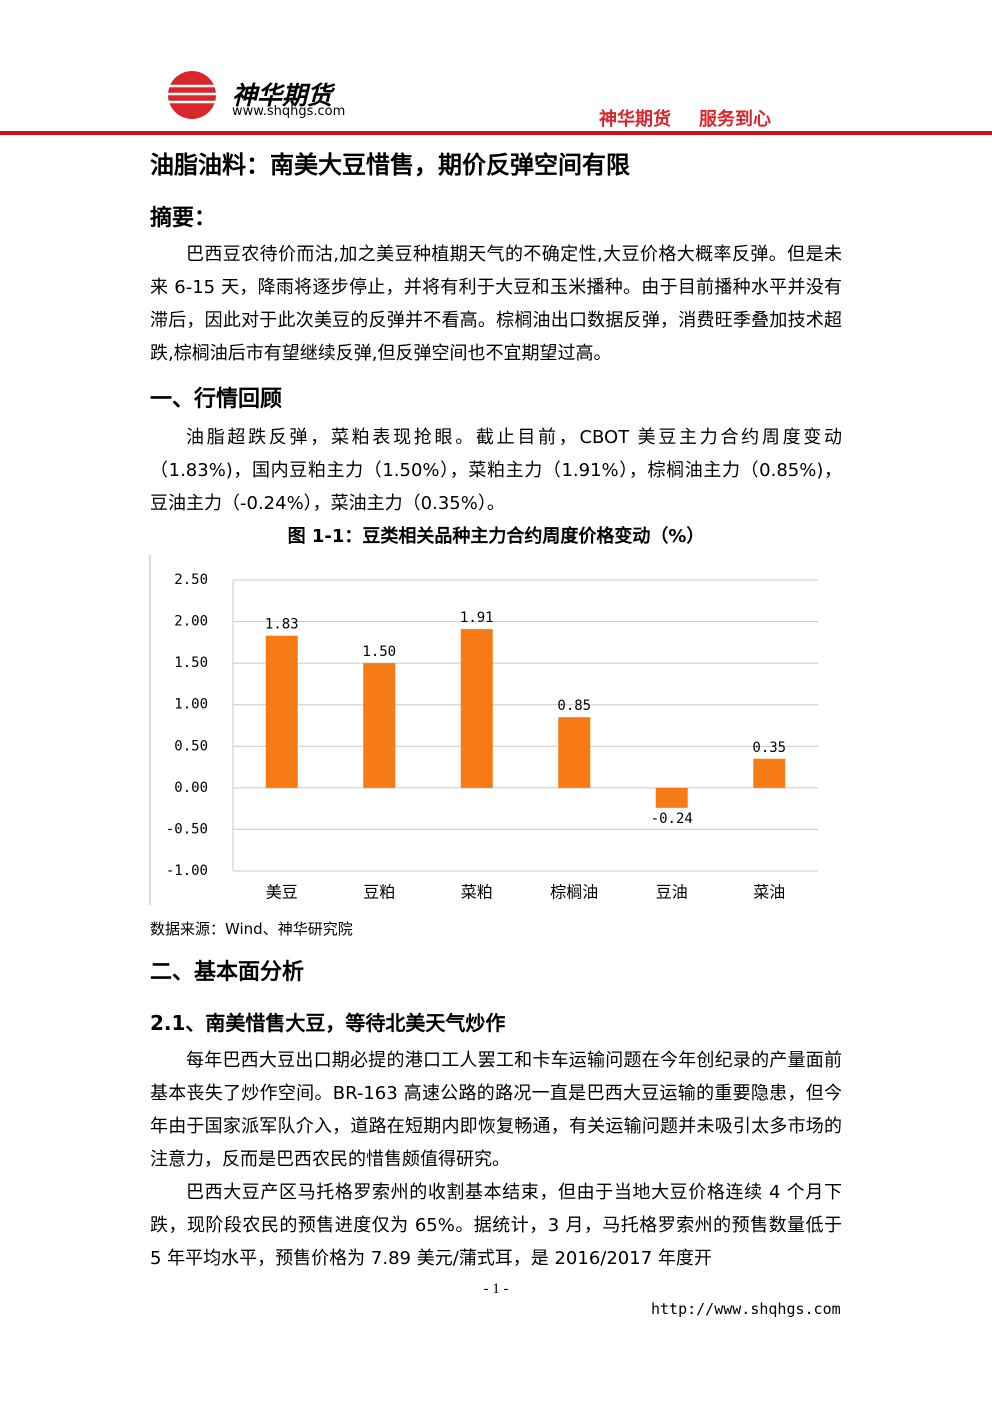 The image size is (992, 1403). Describe the element at coordinates (191, 788) in the screenshot. I see `y-tick-label: 0.00` at that location.